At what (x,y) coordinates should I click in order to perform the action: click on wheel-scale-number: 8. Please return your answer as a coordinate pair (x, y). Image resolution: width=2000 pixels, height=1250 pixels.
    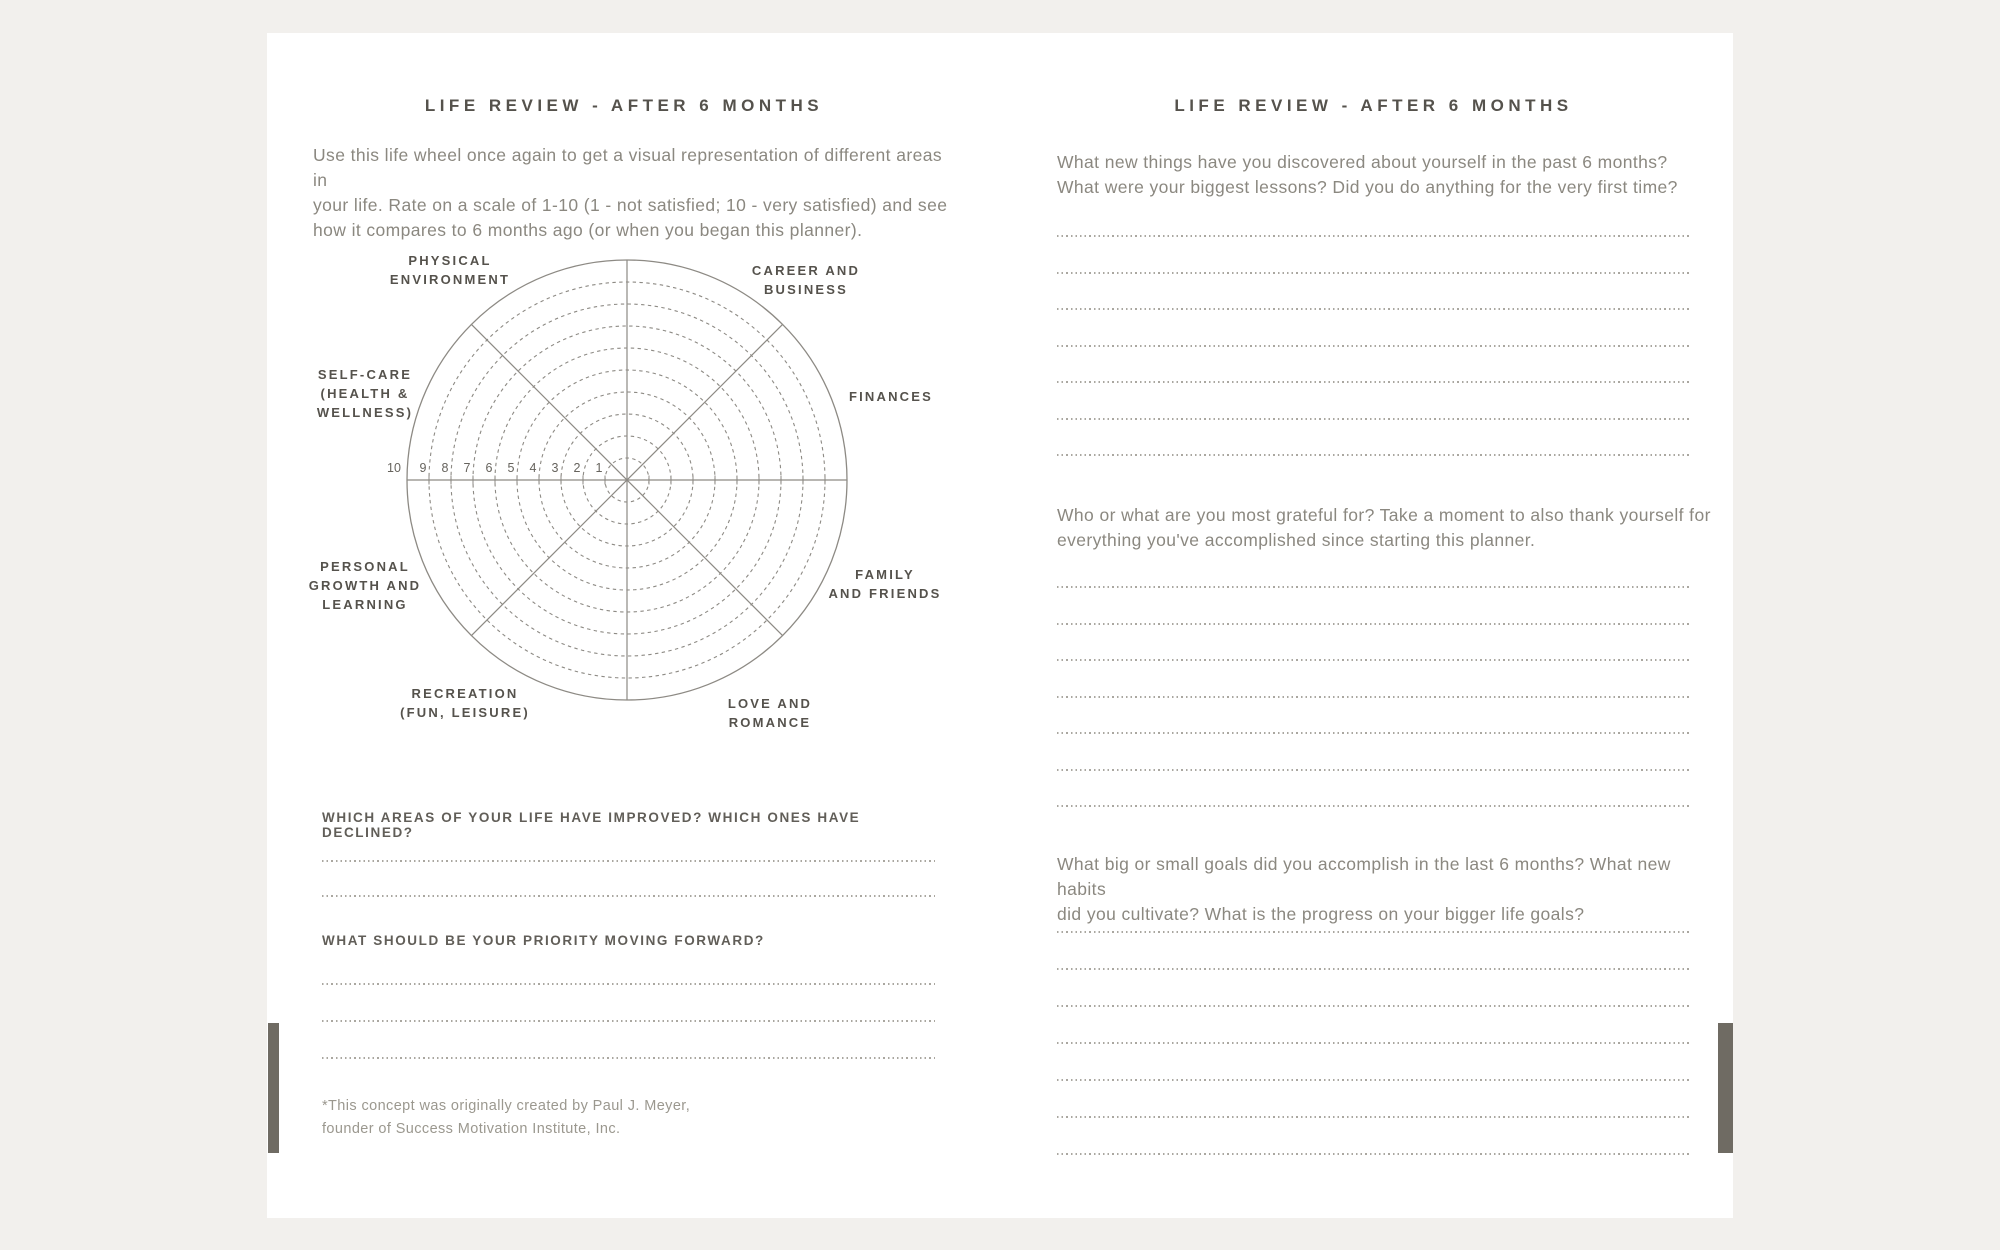
    Looking at the image, I should click on (445, 468).